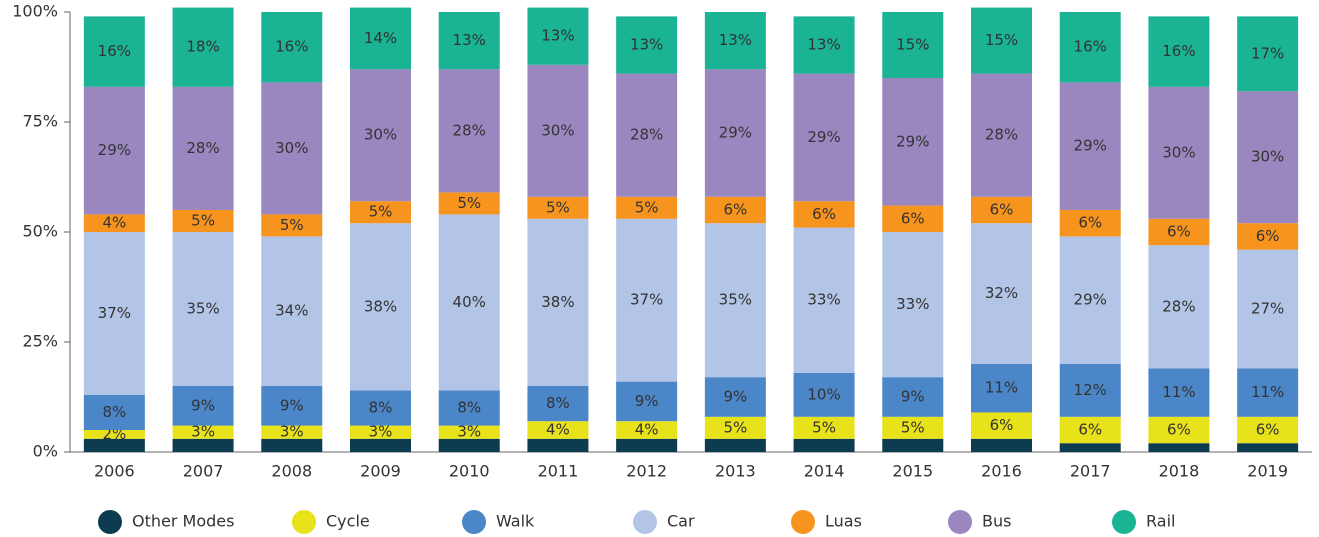 This screenshot has width=1319, height=537. Describe the element at coordinates (45, 451) in the screenshot. I see `y-tick-label: 0%` at that location.